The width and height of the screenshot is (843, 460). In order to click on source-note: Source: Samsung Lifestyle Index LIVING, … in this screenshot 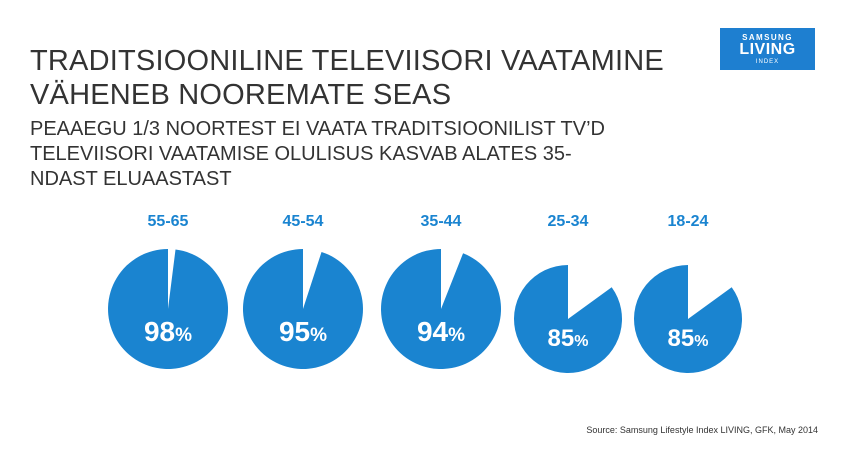, I will do `click(702, 430)`.